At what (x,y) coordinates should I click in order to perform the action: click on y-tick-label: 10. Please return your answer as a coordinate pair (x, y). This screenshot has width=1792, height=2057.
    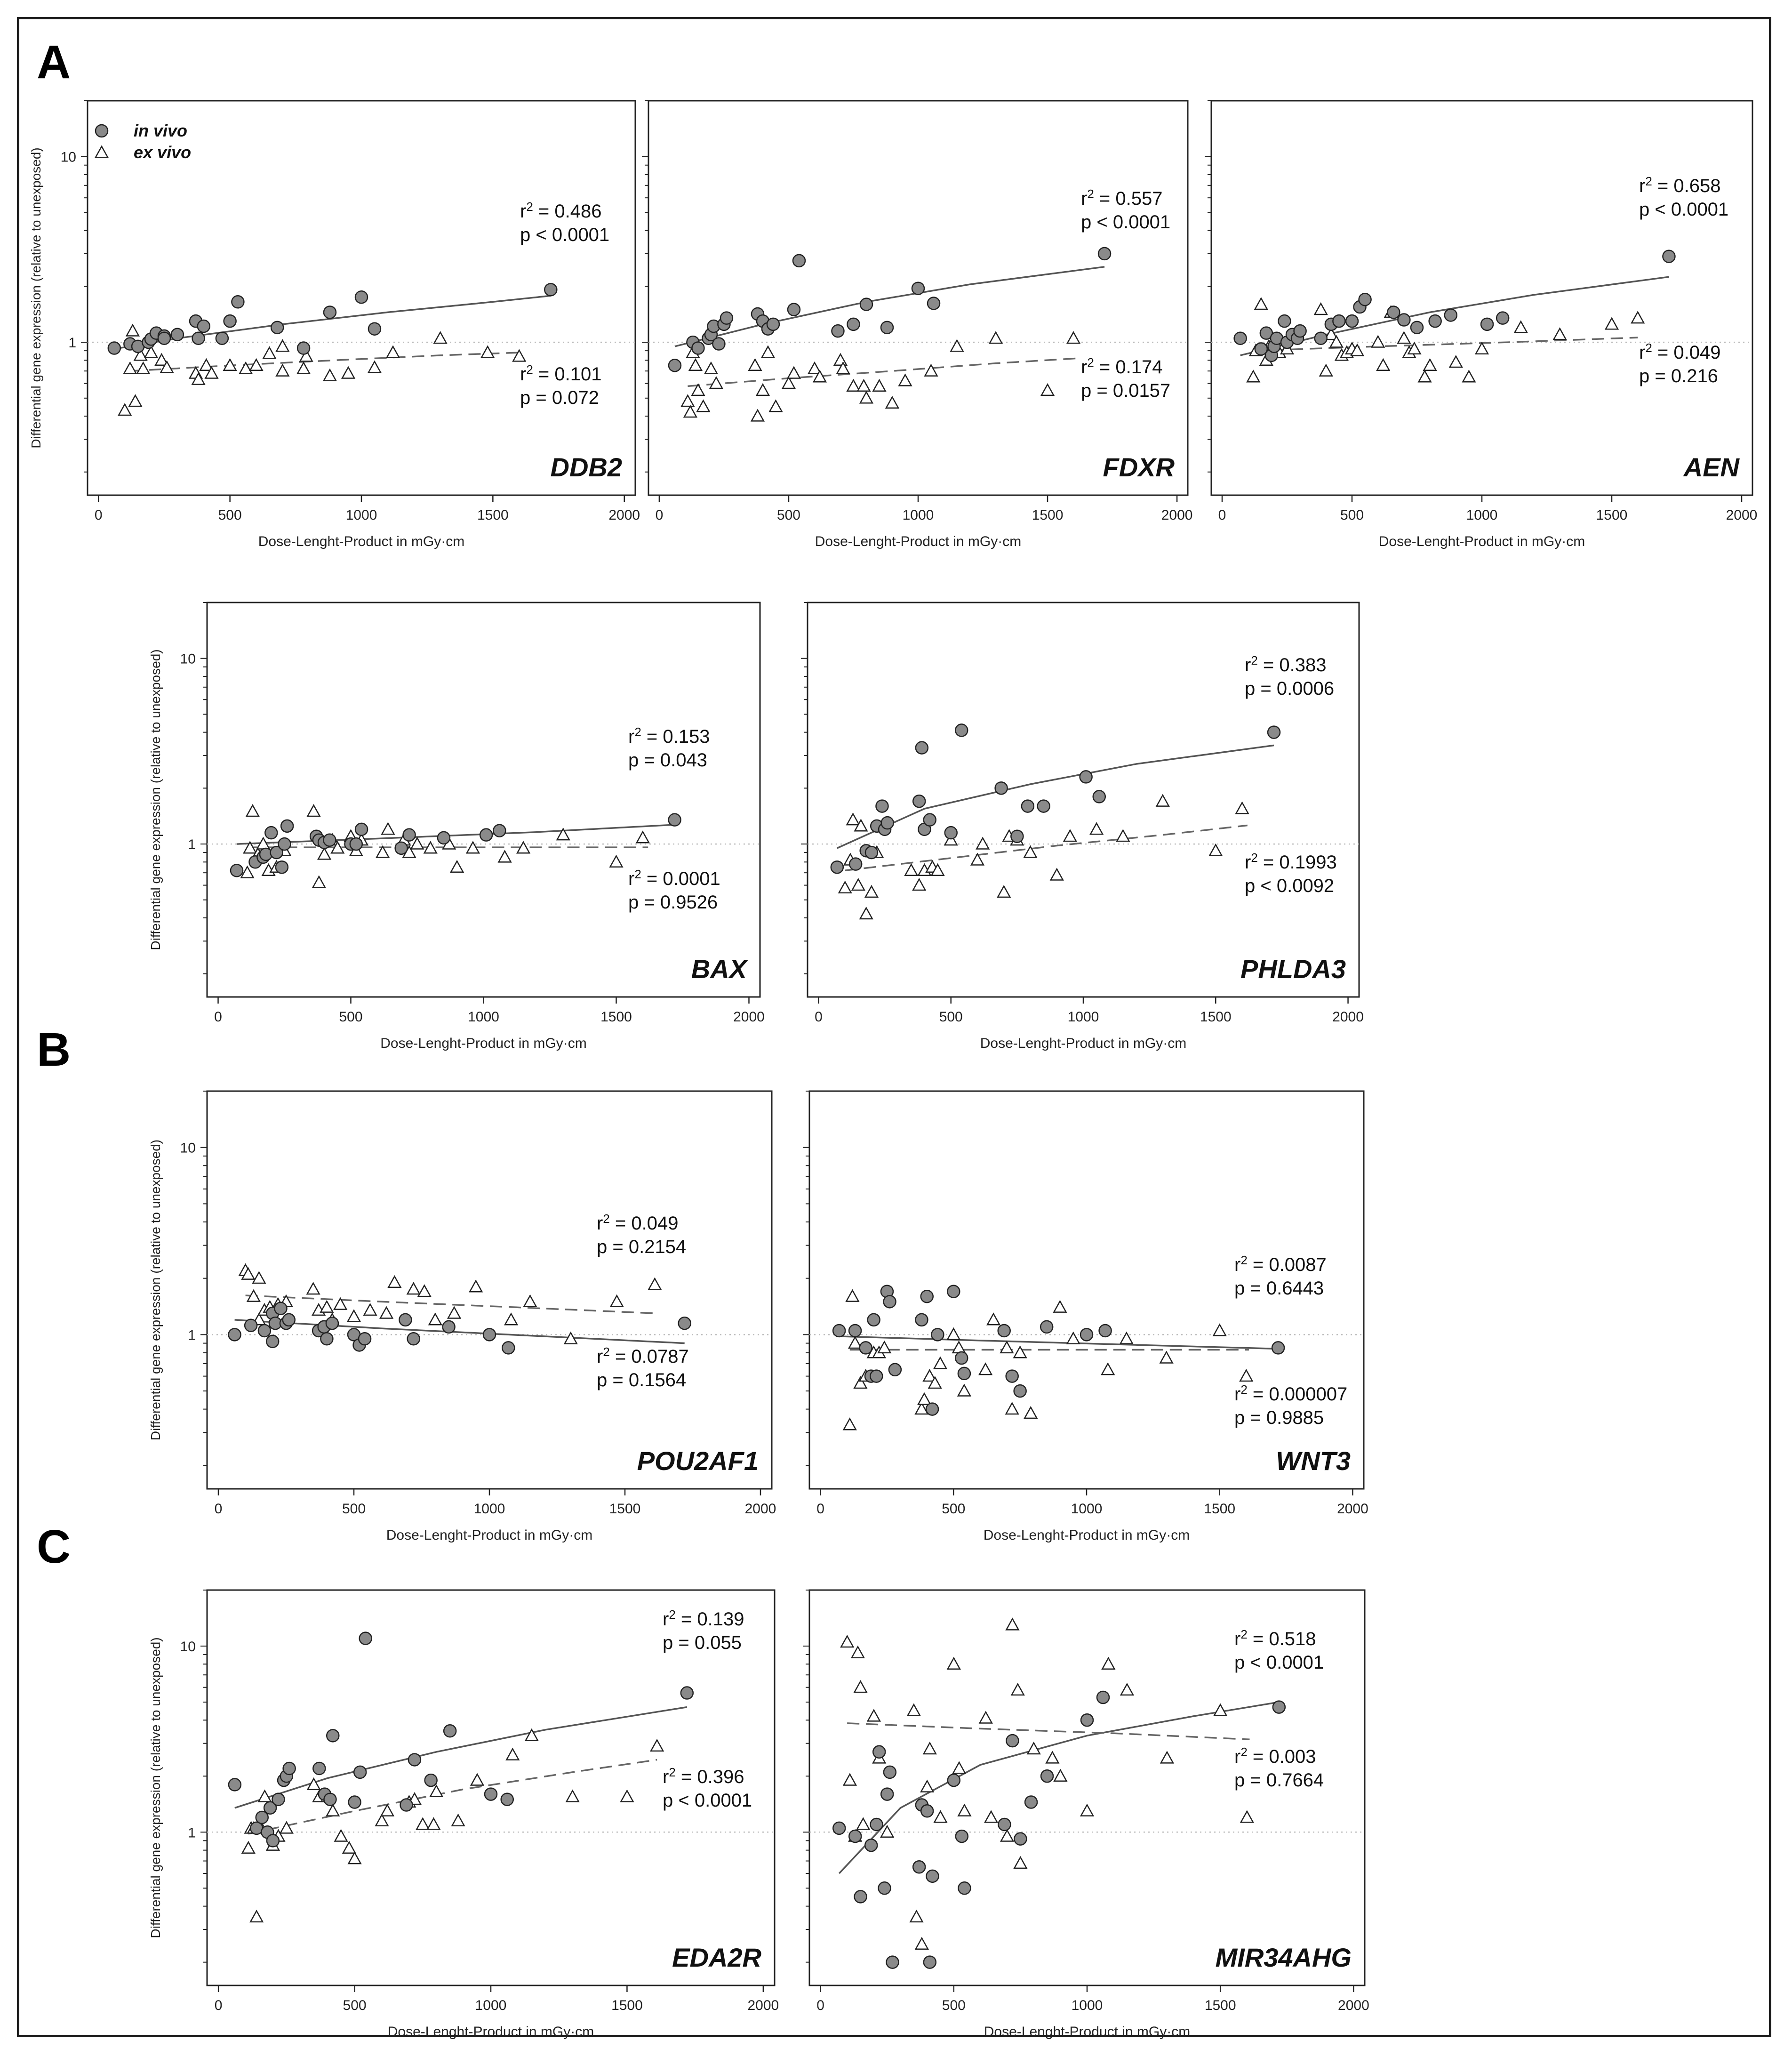
    Looking at the image, I should click on (68, 158).